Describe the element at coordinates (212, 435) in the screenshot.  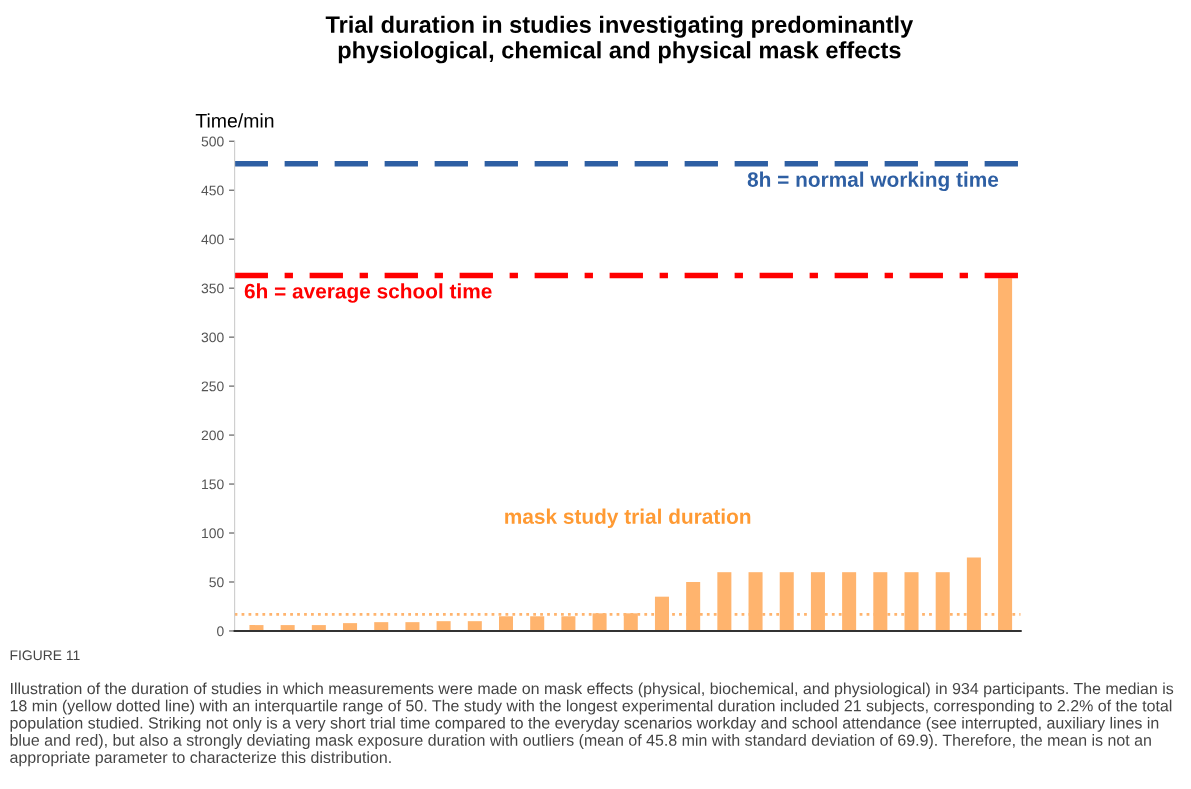
I see `y-tick-label: 200` at that location.